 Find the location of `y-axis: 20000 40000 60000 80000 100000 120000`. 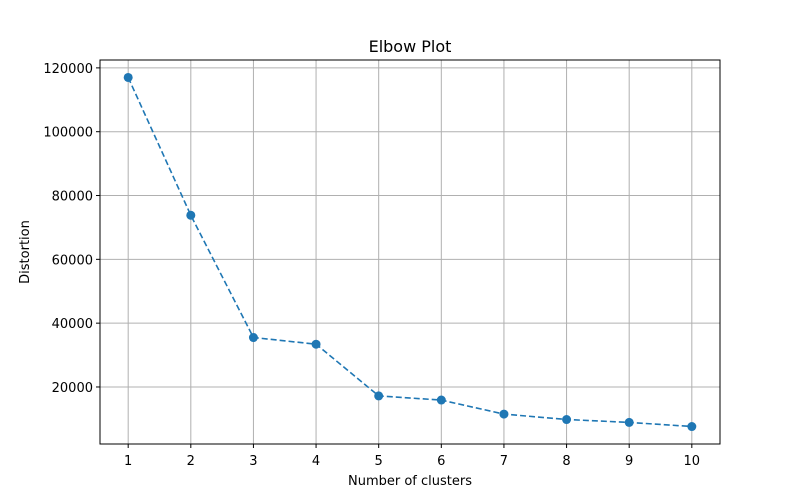

y-axis: 20000 40000 60000 80000 100000 120000 is located at coordinates (71, 229).